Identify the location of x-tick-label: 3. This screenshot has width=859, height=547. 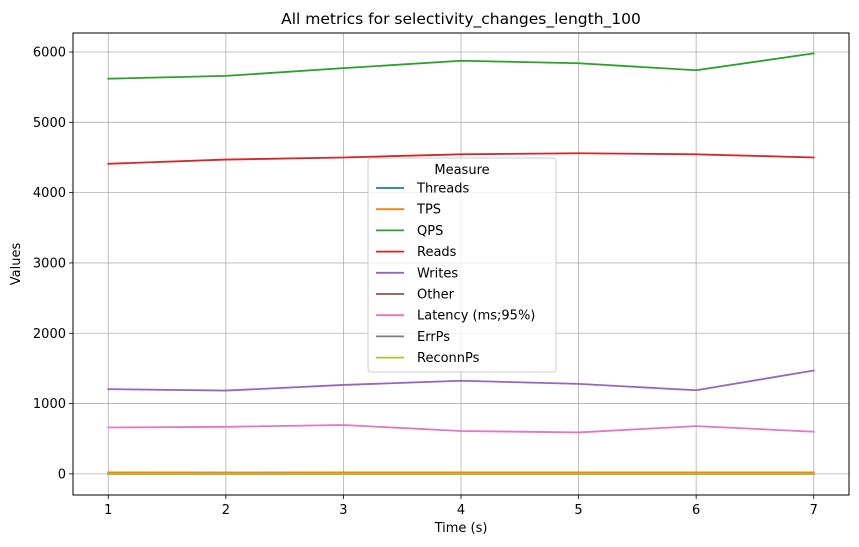
(343, 510).